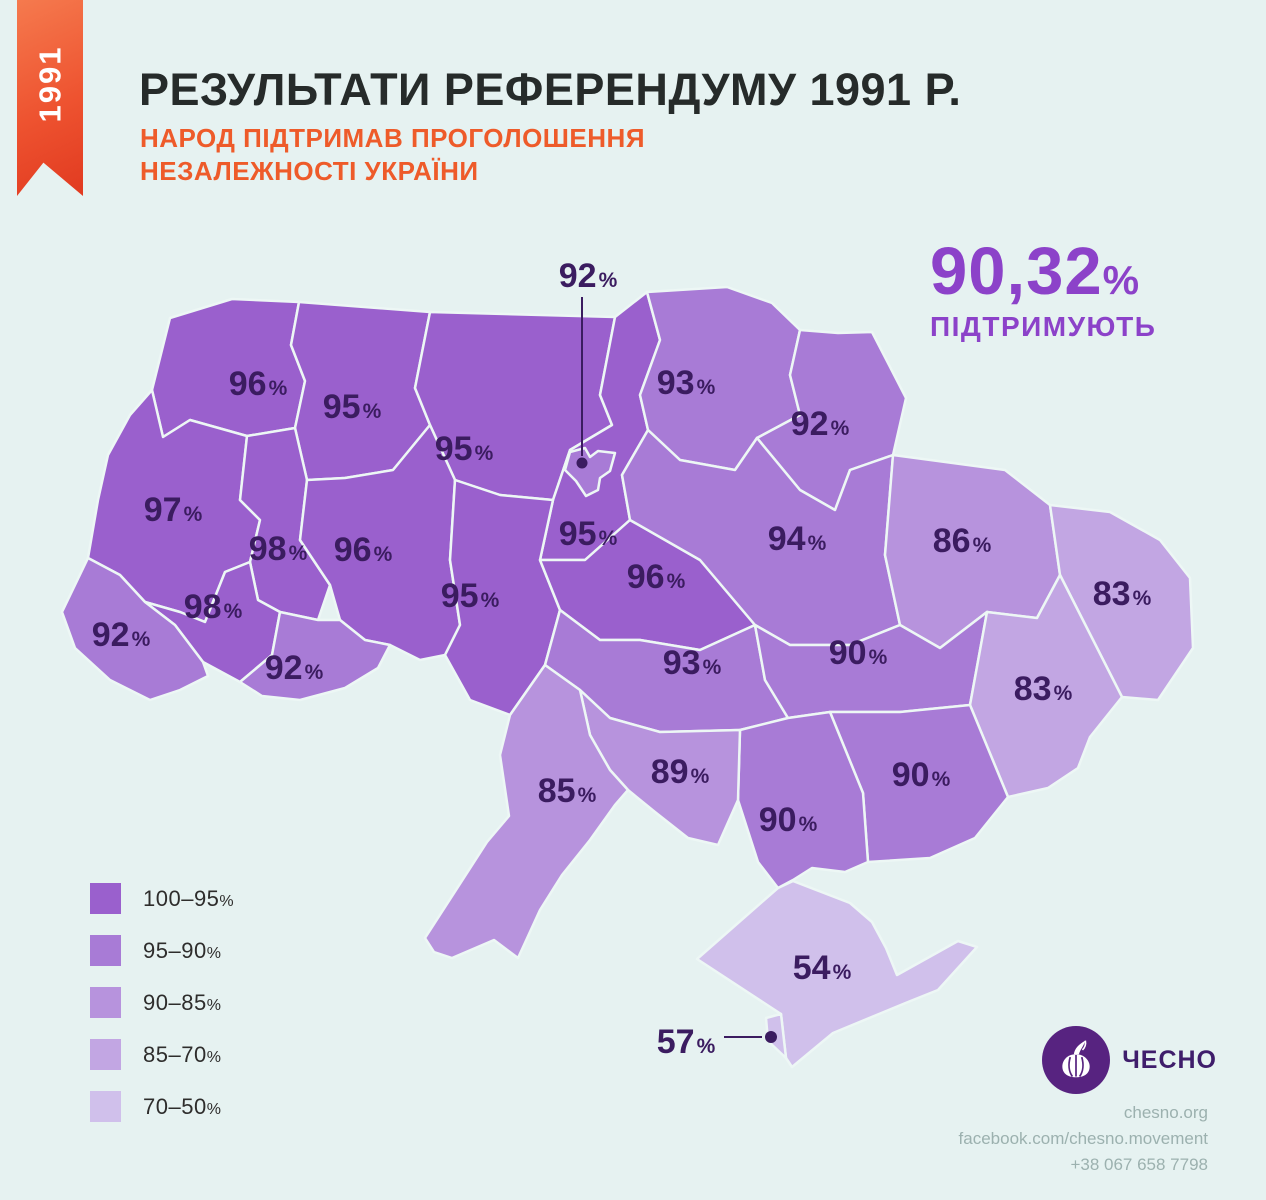  I want to click on region-label-zhytomyr: 95%, so click(464, 449).